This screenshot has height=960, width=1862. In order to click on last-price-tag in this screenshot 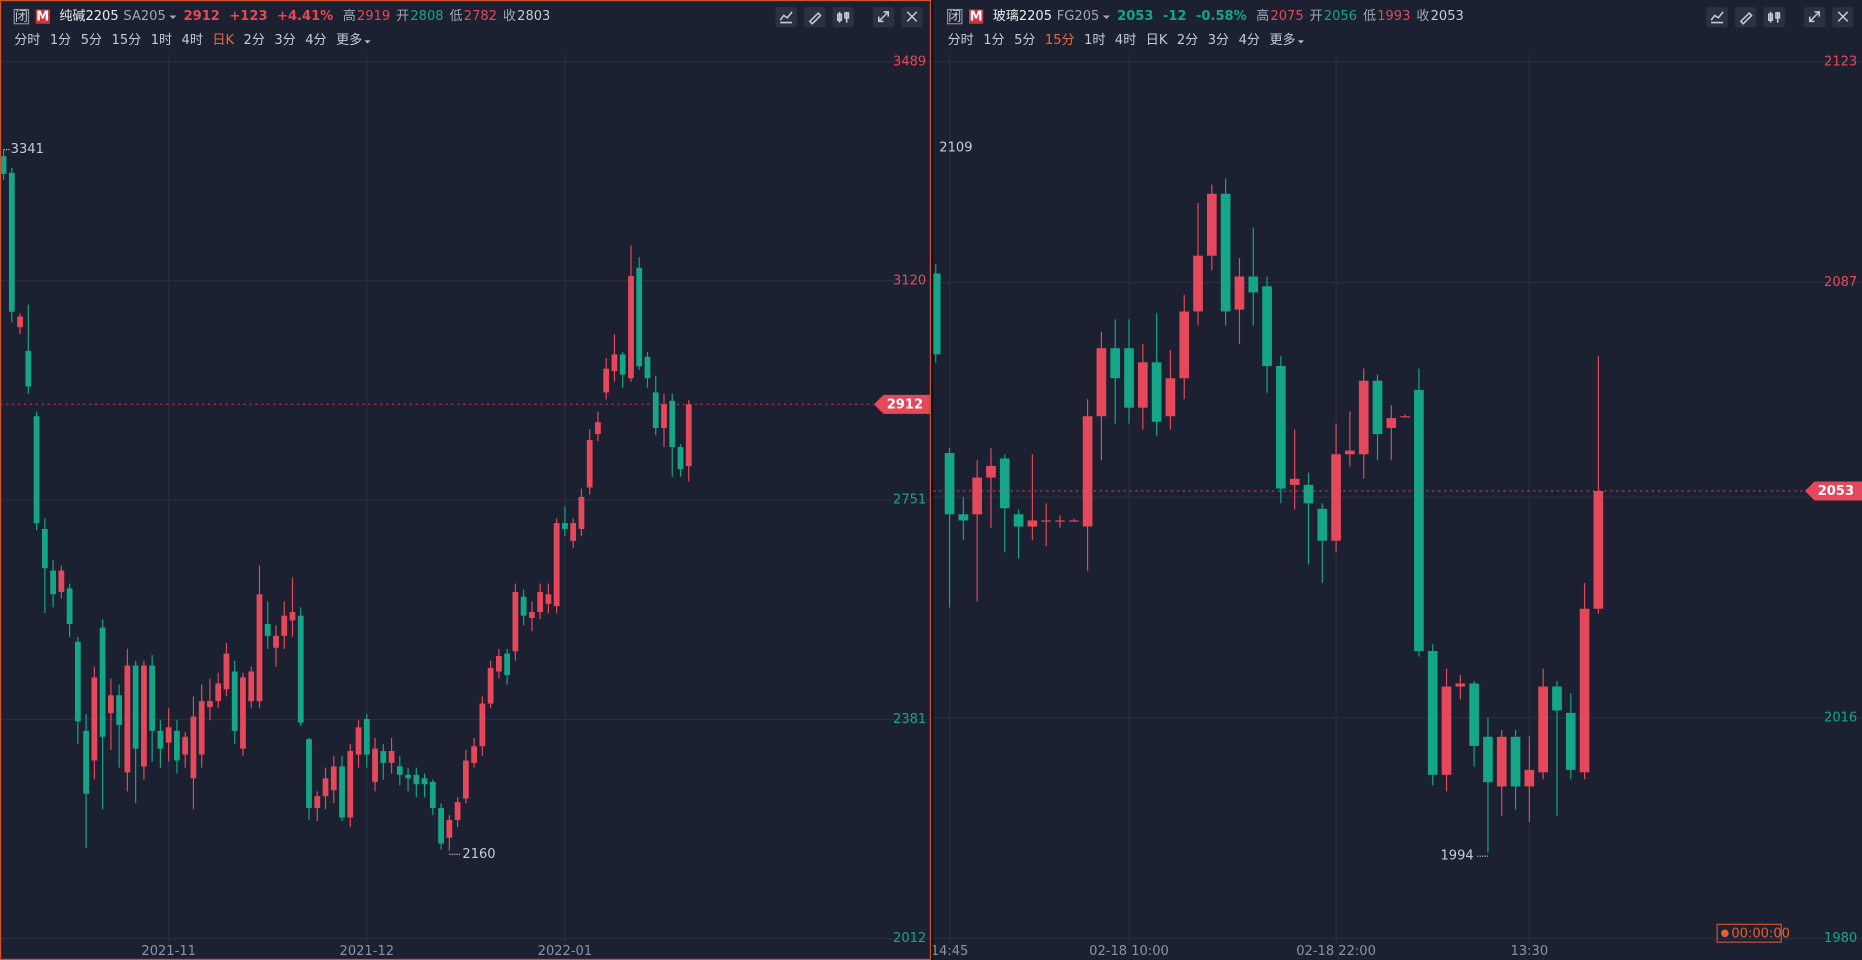, I will do `click(902, 404)`.